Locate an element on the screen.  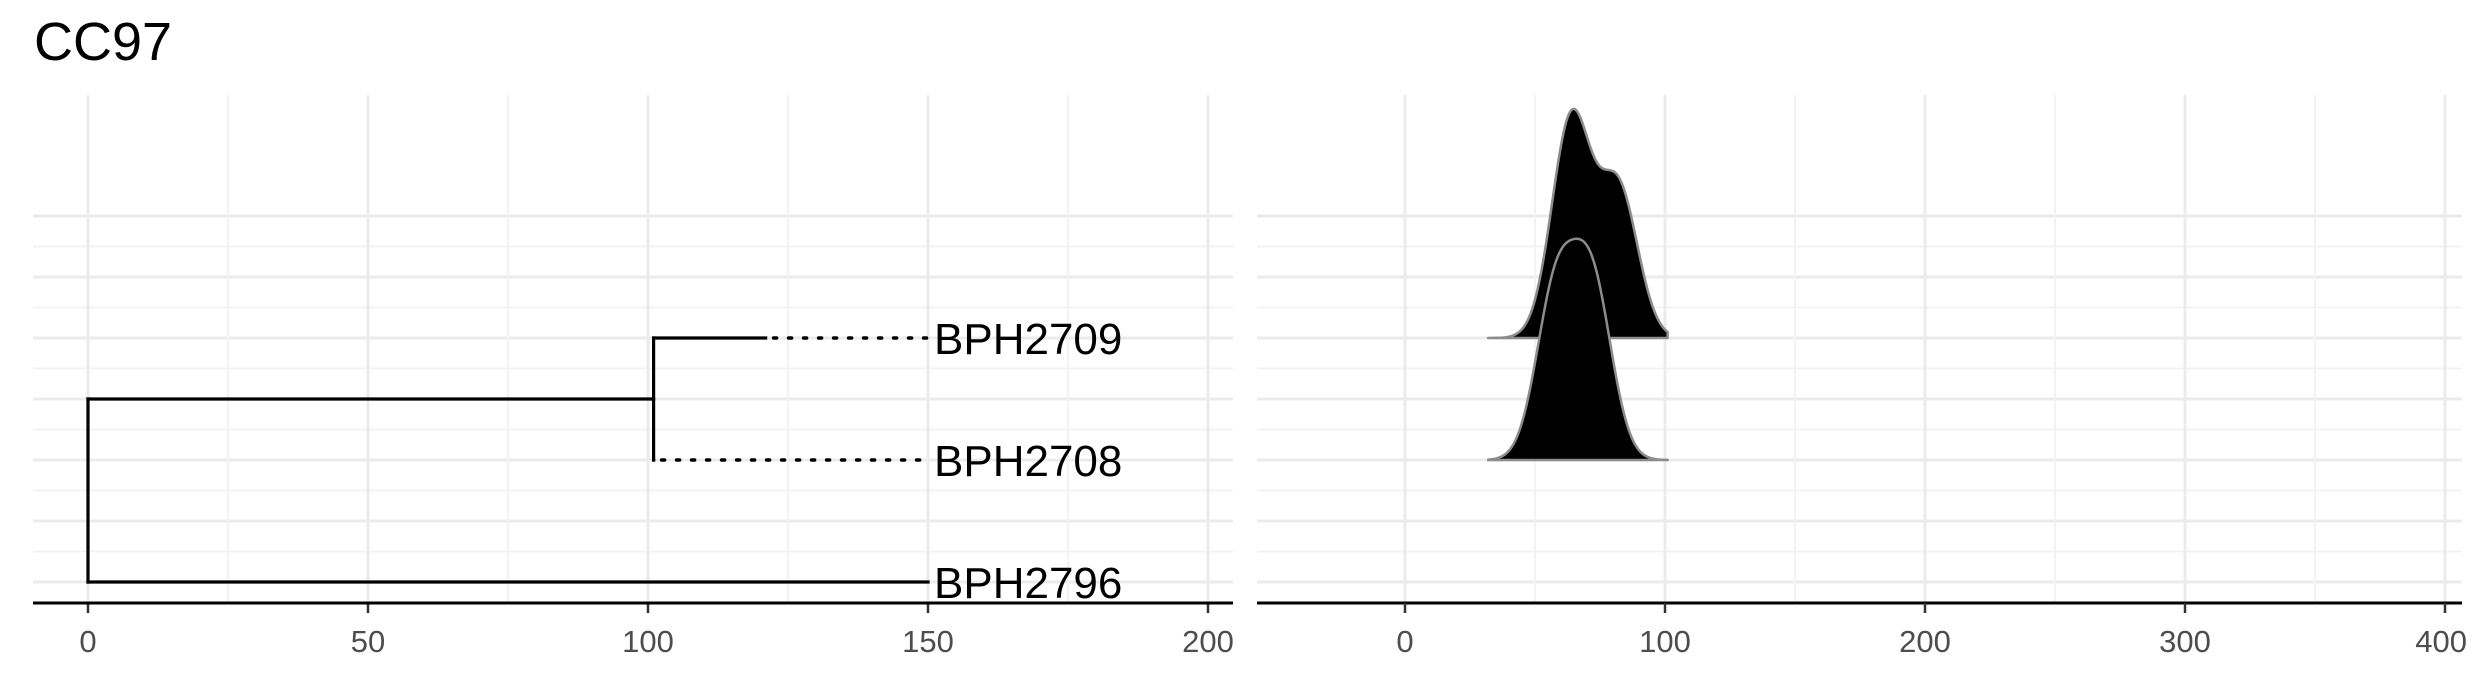
density-ridge-BPH2708 is located at coordinates (1577, 349).